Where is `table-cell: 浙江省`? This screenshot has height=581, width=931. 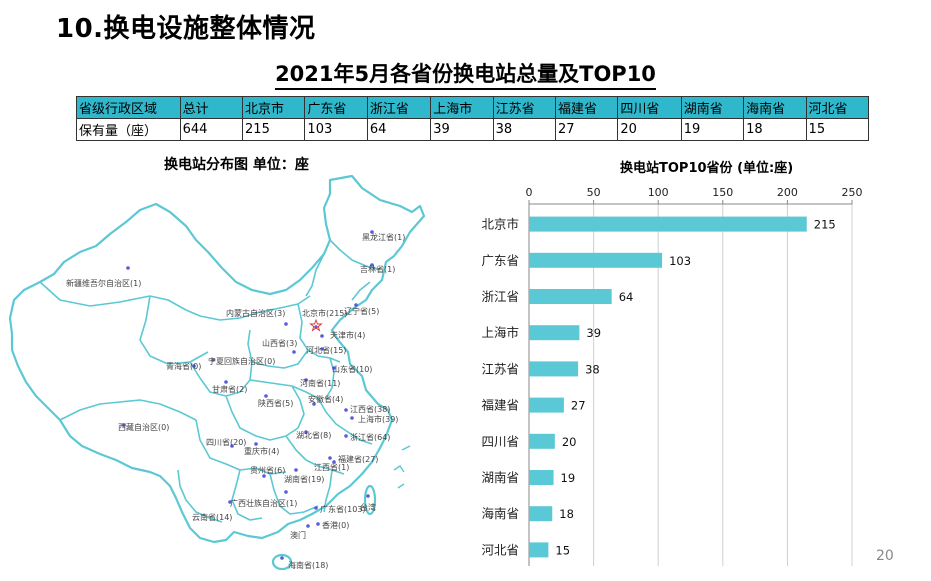
table-cell: 浙江省 is located at coordinates (399, 107).